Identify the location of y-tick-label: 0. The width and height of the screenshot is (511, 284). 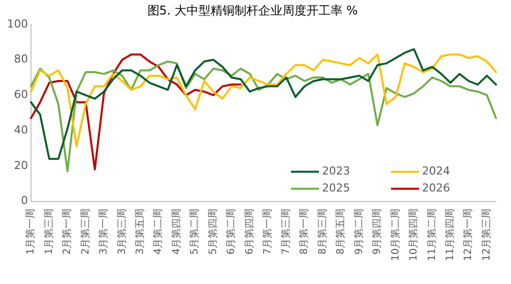
(24, 201).